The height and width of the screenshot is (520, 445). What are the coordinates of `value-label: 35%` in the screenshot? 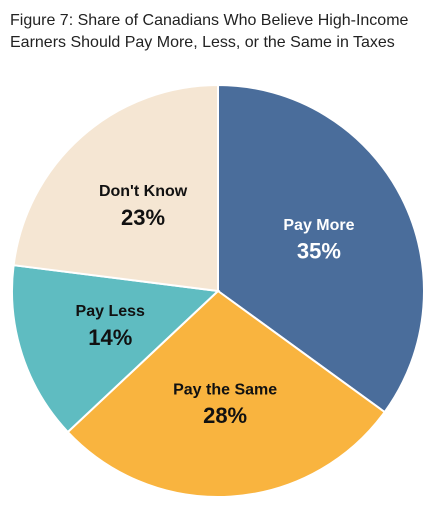 It's located at (319, 250).